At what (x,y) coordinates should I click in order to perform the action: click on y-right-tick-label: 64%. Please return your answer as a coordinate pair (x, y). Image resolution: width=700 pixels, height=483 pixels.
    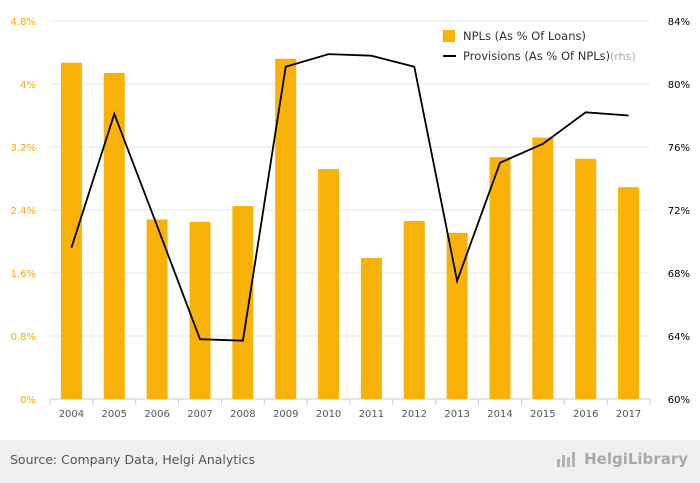
    Looking at the image, I should click on (679, 337).